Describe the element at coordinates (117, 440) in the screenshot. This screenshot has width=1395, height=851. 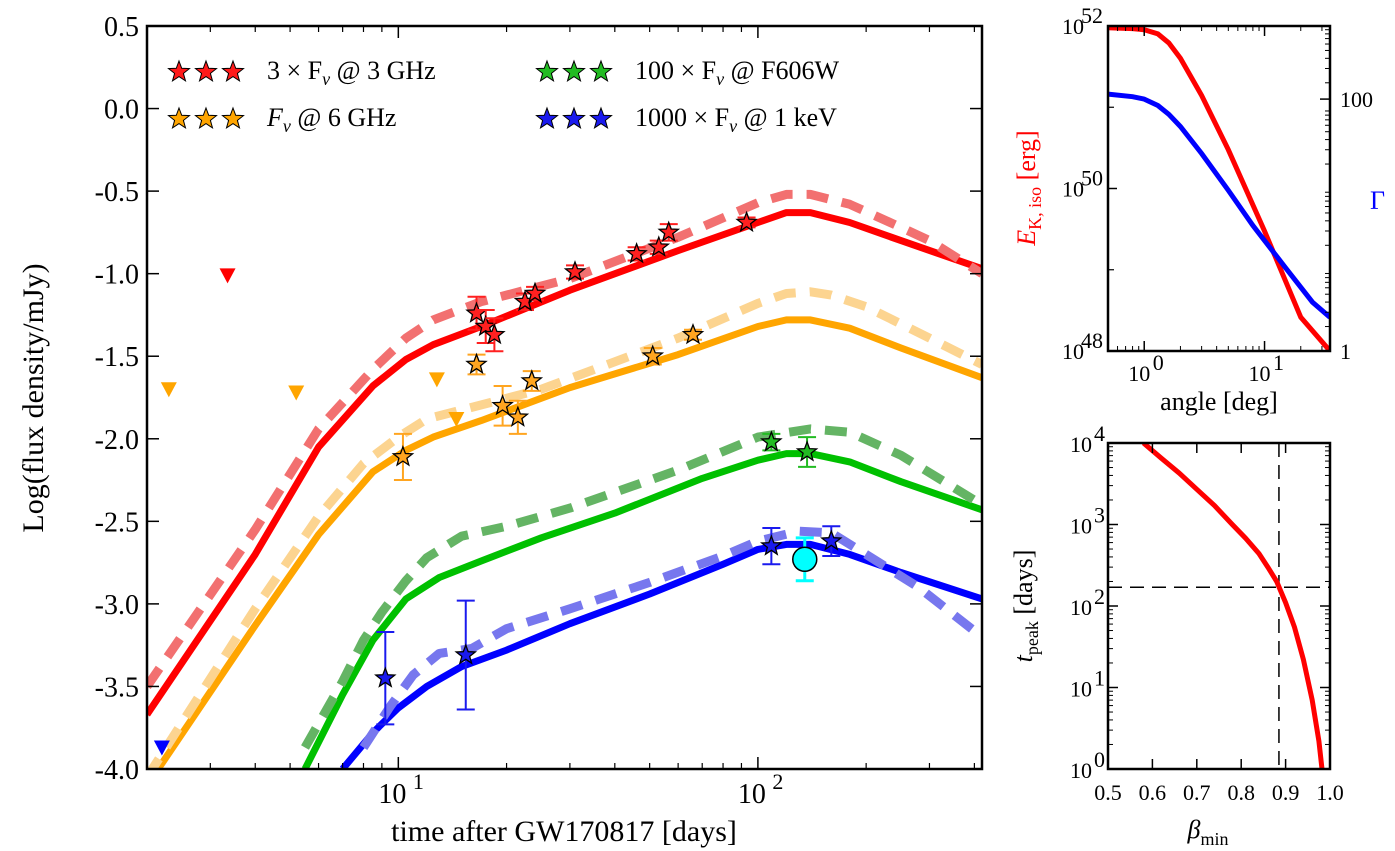
I see `y-tick-label: -2.0` at that location.